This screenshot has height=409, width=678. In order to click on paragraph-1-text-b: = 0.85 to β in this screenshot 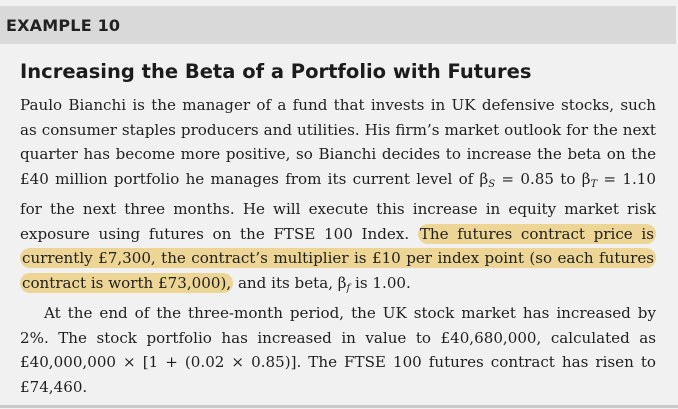, I will do `click(543, 178)`.